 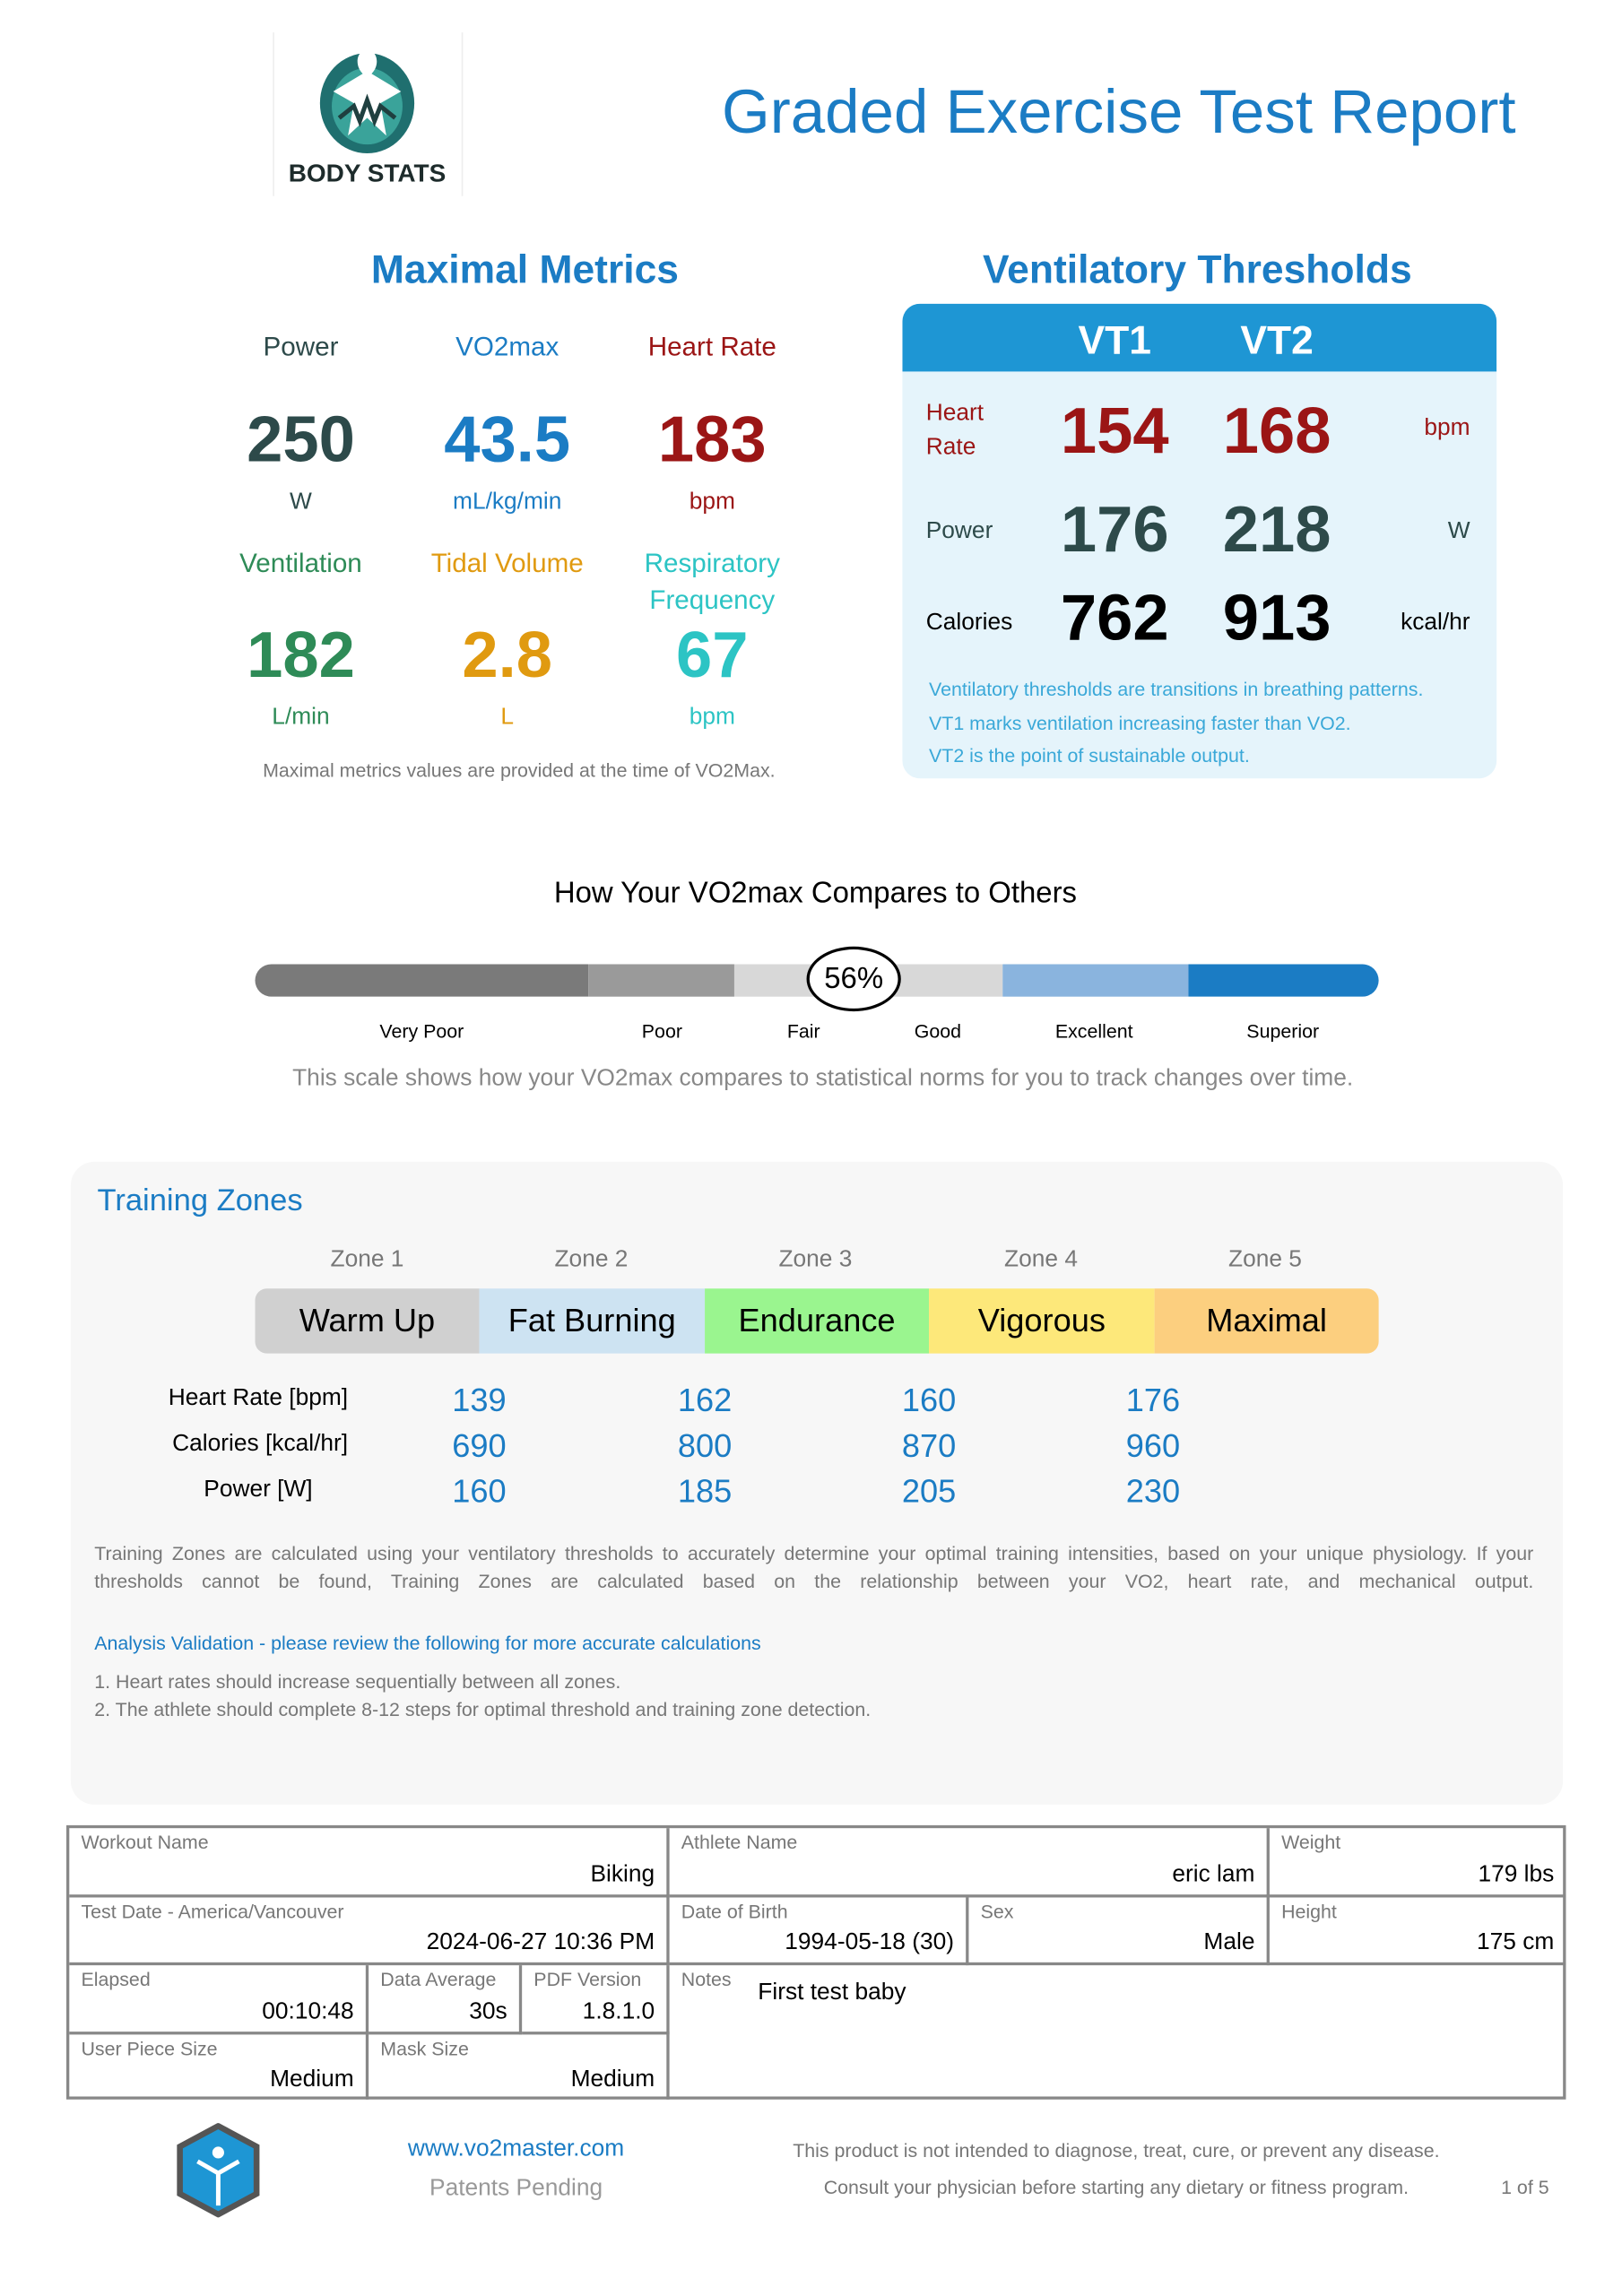 I want to click on zone-4-label: Zone 4, so click(x=1041, y=1260).